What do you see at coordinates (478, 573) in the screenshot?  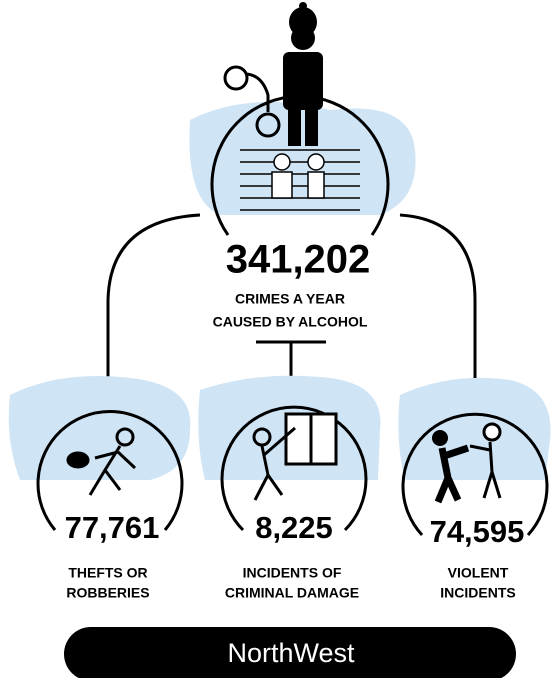 I see `item-label: VIOLENT` at bounding box center [478, 573].